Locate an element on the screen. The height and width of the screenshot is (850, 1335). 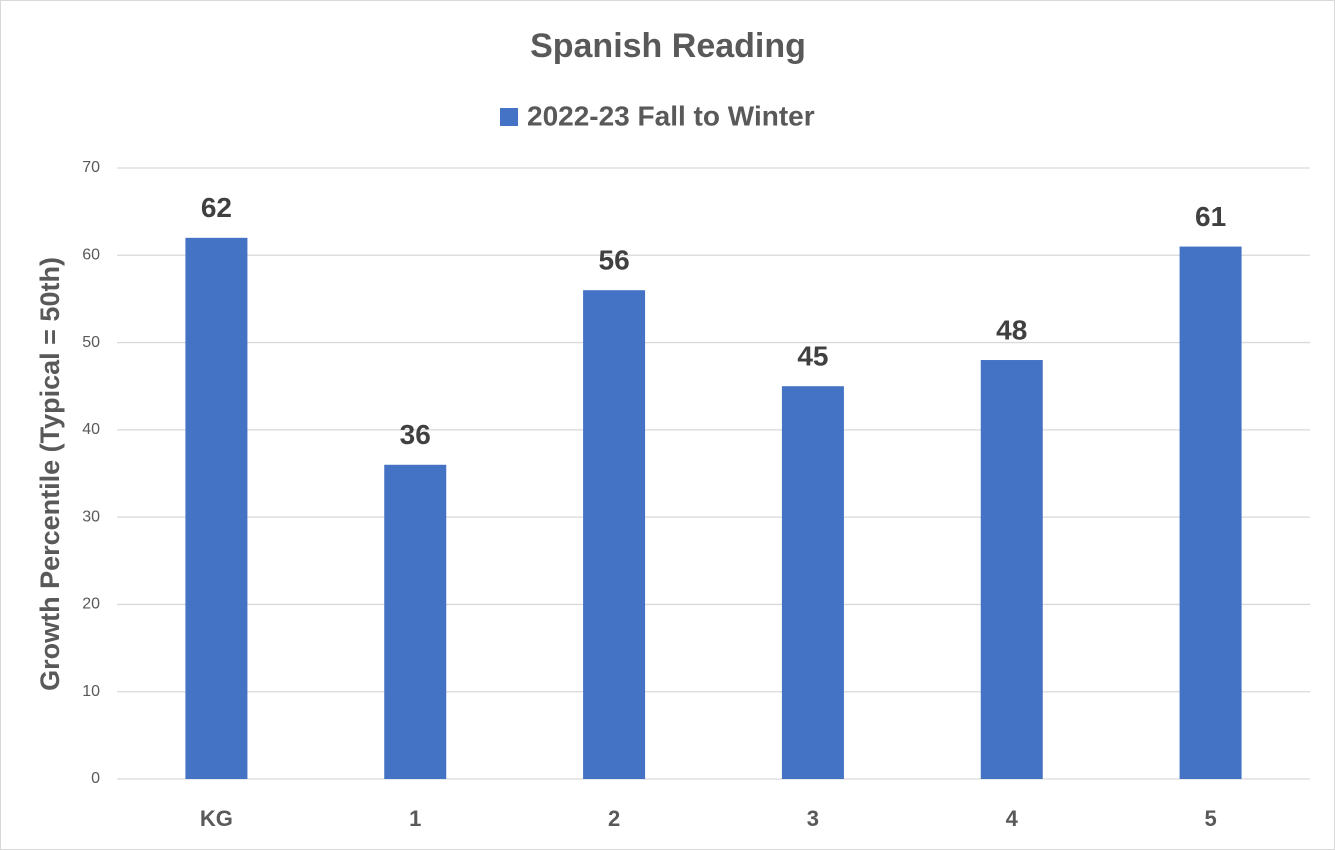
x-tick-label: 2 is located at coordinates (614, 818).